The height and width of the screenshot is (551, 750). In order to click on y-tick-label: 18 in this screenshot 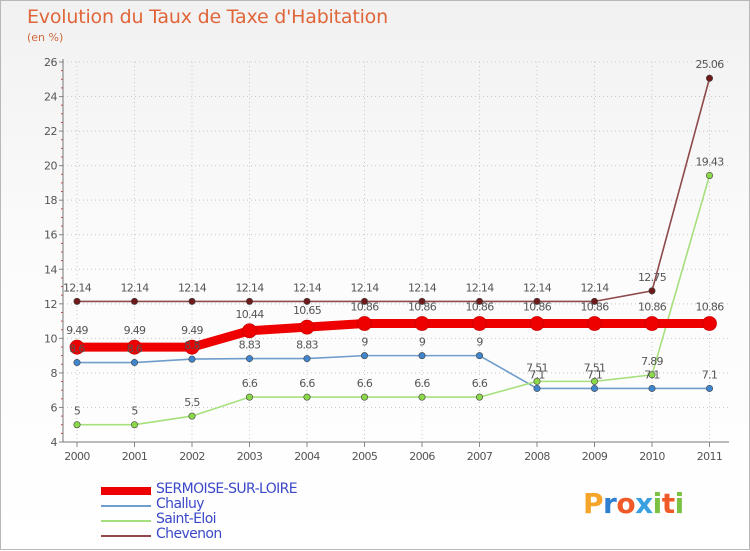, I will do `click(50, 200)`.